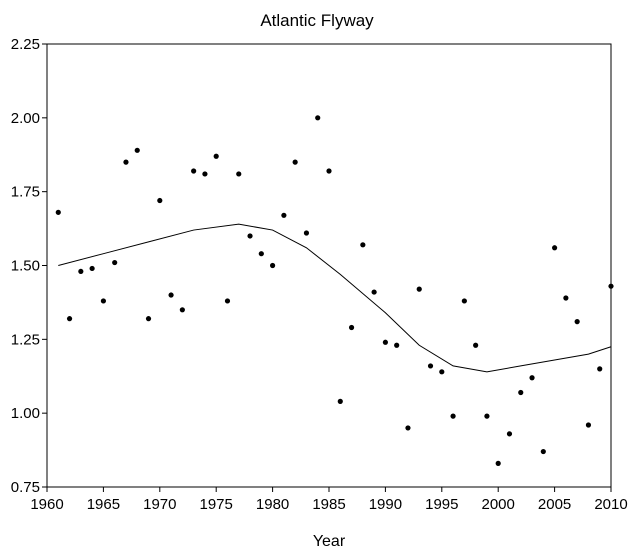  I want to click on x-tick-label: 2010, so click(610, 504).